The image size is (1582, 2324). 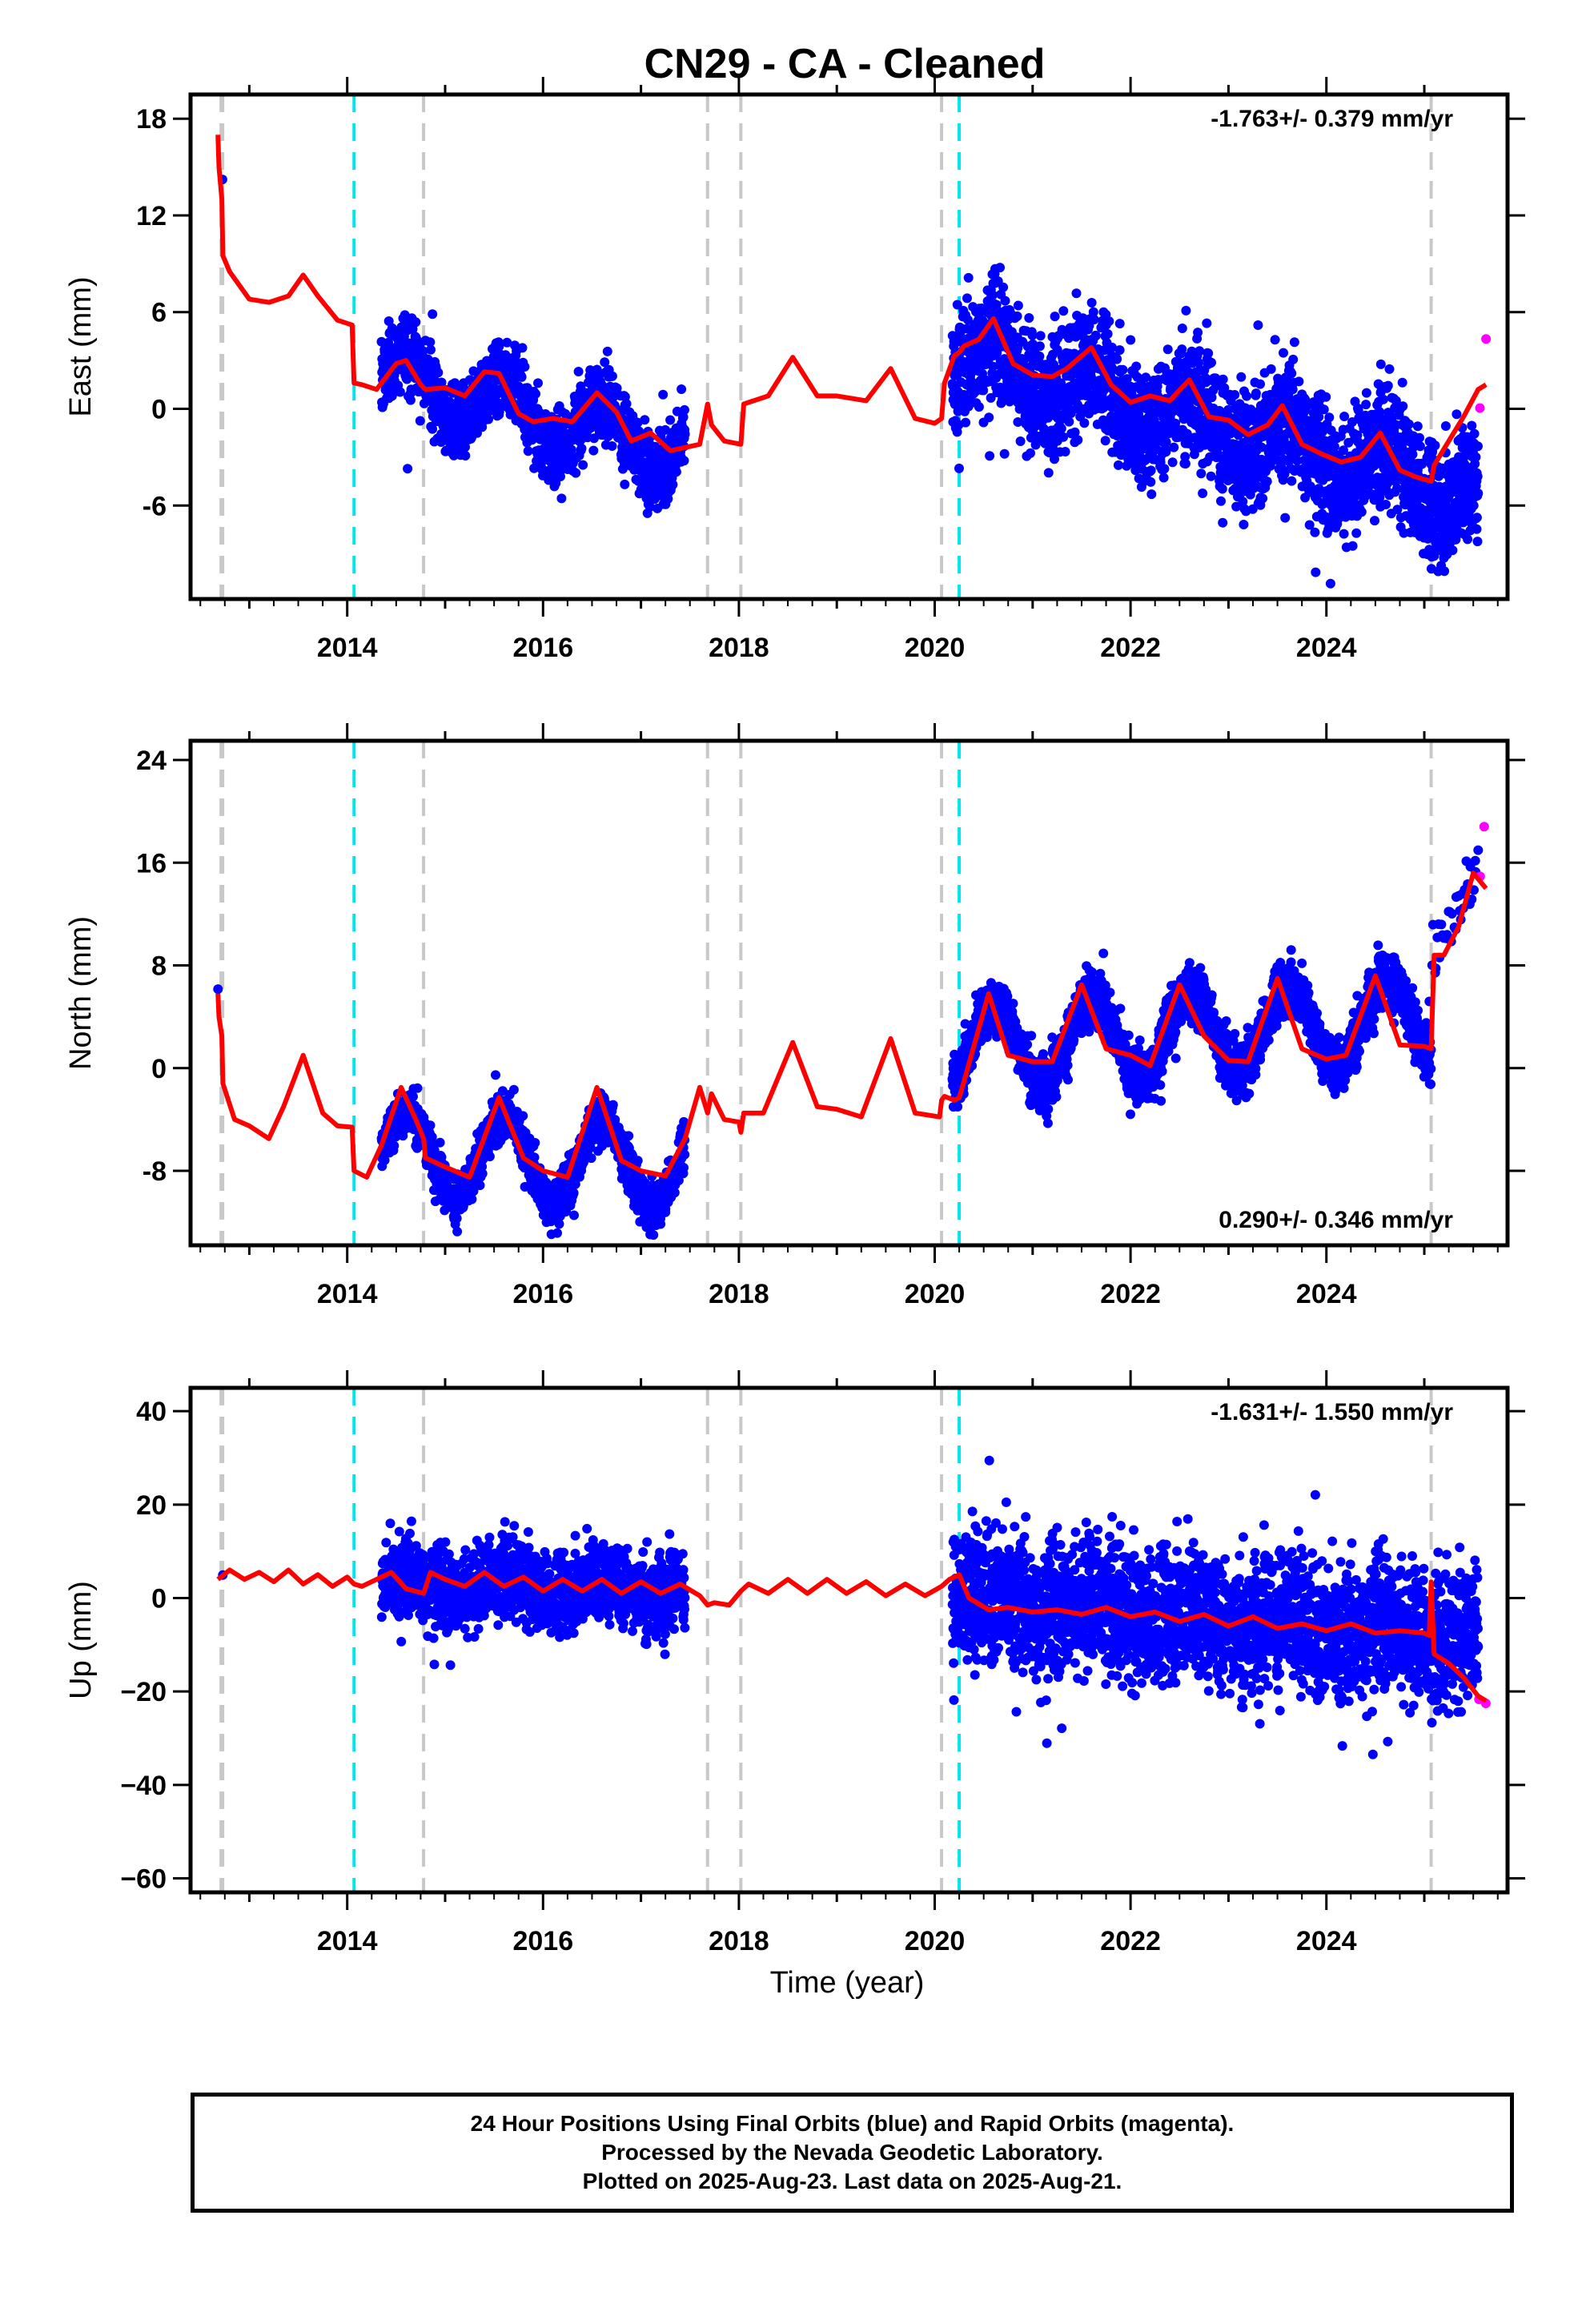 What do you see at coordinates (155, 506) in the screenshot?
I see `east-y-tick-label: -6` at bounding box center [155, 506].